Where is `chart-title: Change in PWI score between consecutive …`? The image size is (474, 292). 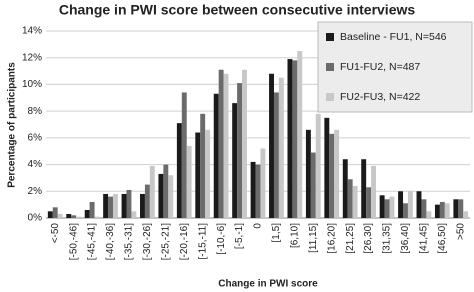
chart-title: Change in PWI score between consecutive … is located at coordinates (237, 10).